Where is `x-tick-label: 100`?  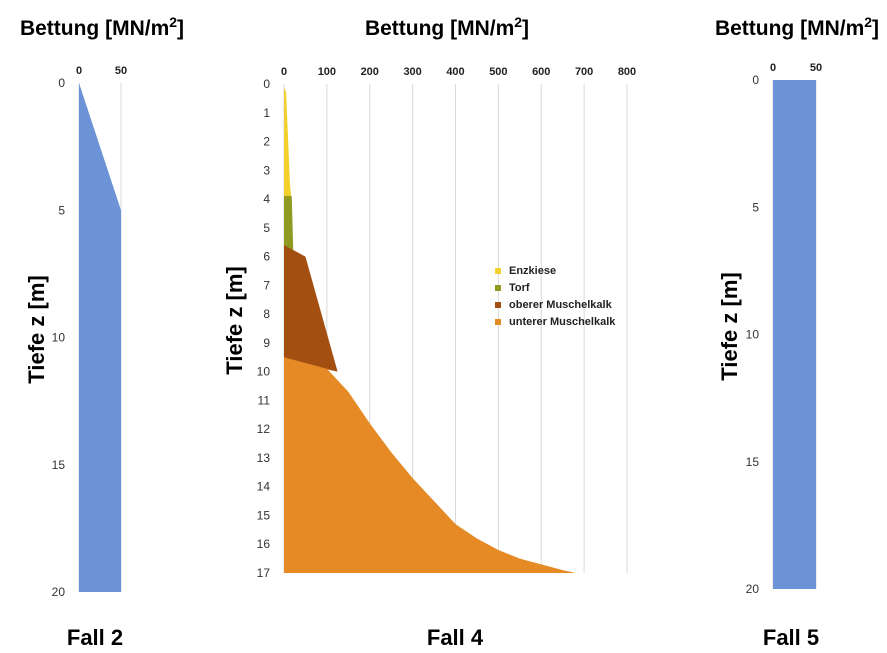 x-tick-label: 100 is located at coordinates (327, 72).